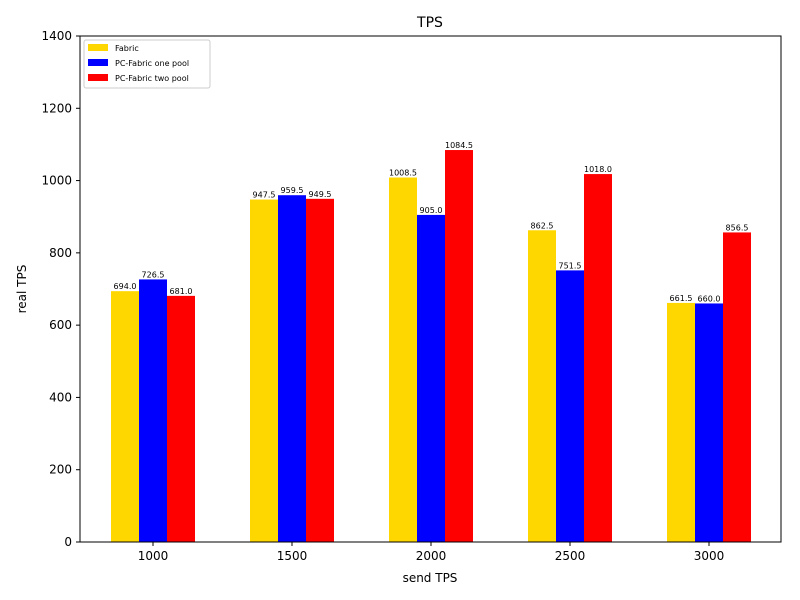  What do you see at coordinates (22, 289) in the screenshot?
I see `y-axis-label: real TPS` at bounding box center [22, 289].